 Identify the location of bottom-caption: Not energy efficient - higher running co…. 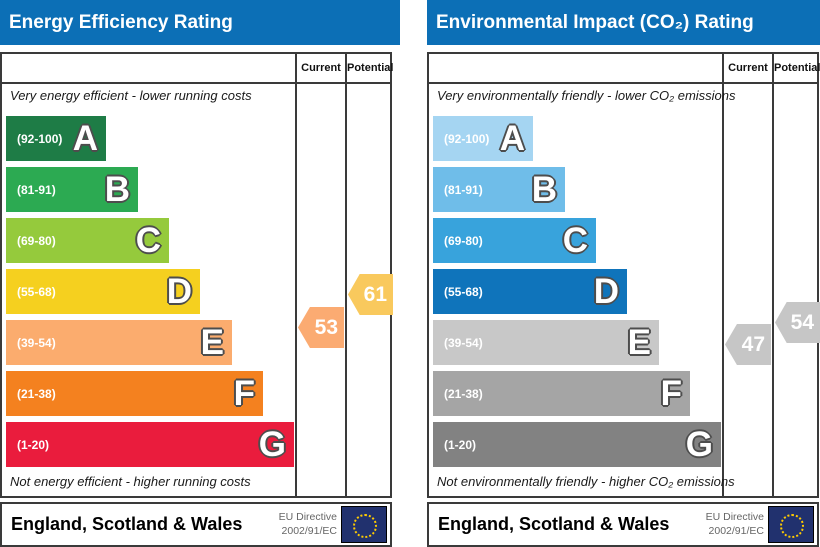
(130, 481).